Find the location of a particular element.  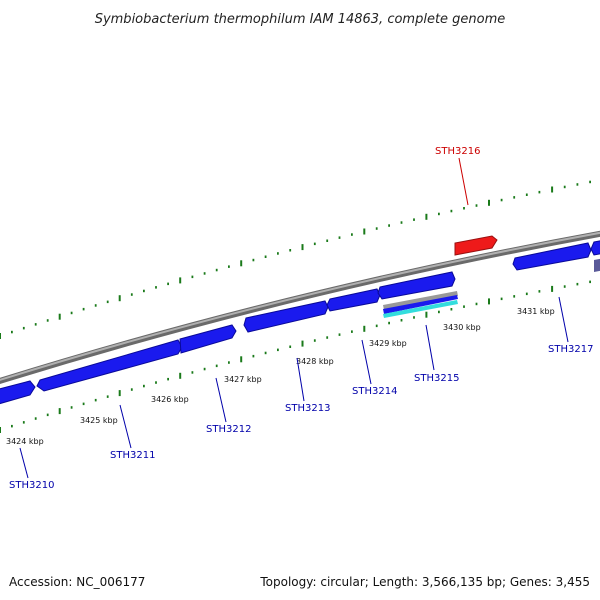

gene-arrow-sth3217 is located at coordinates (552, 256).